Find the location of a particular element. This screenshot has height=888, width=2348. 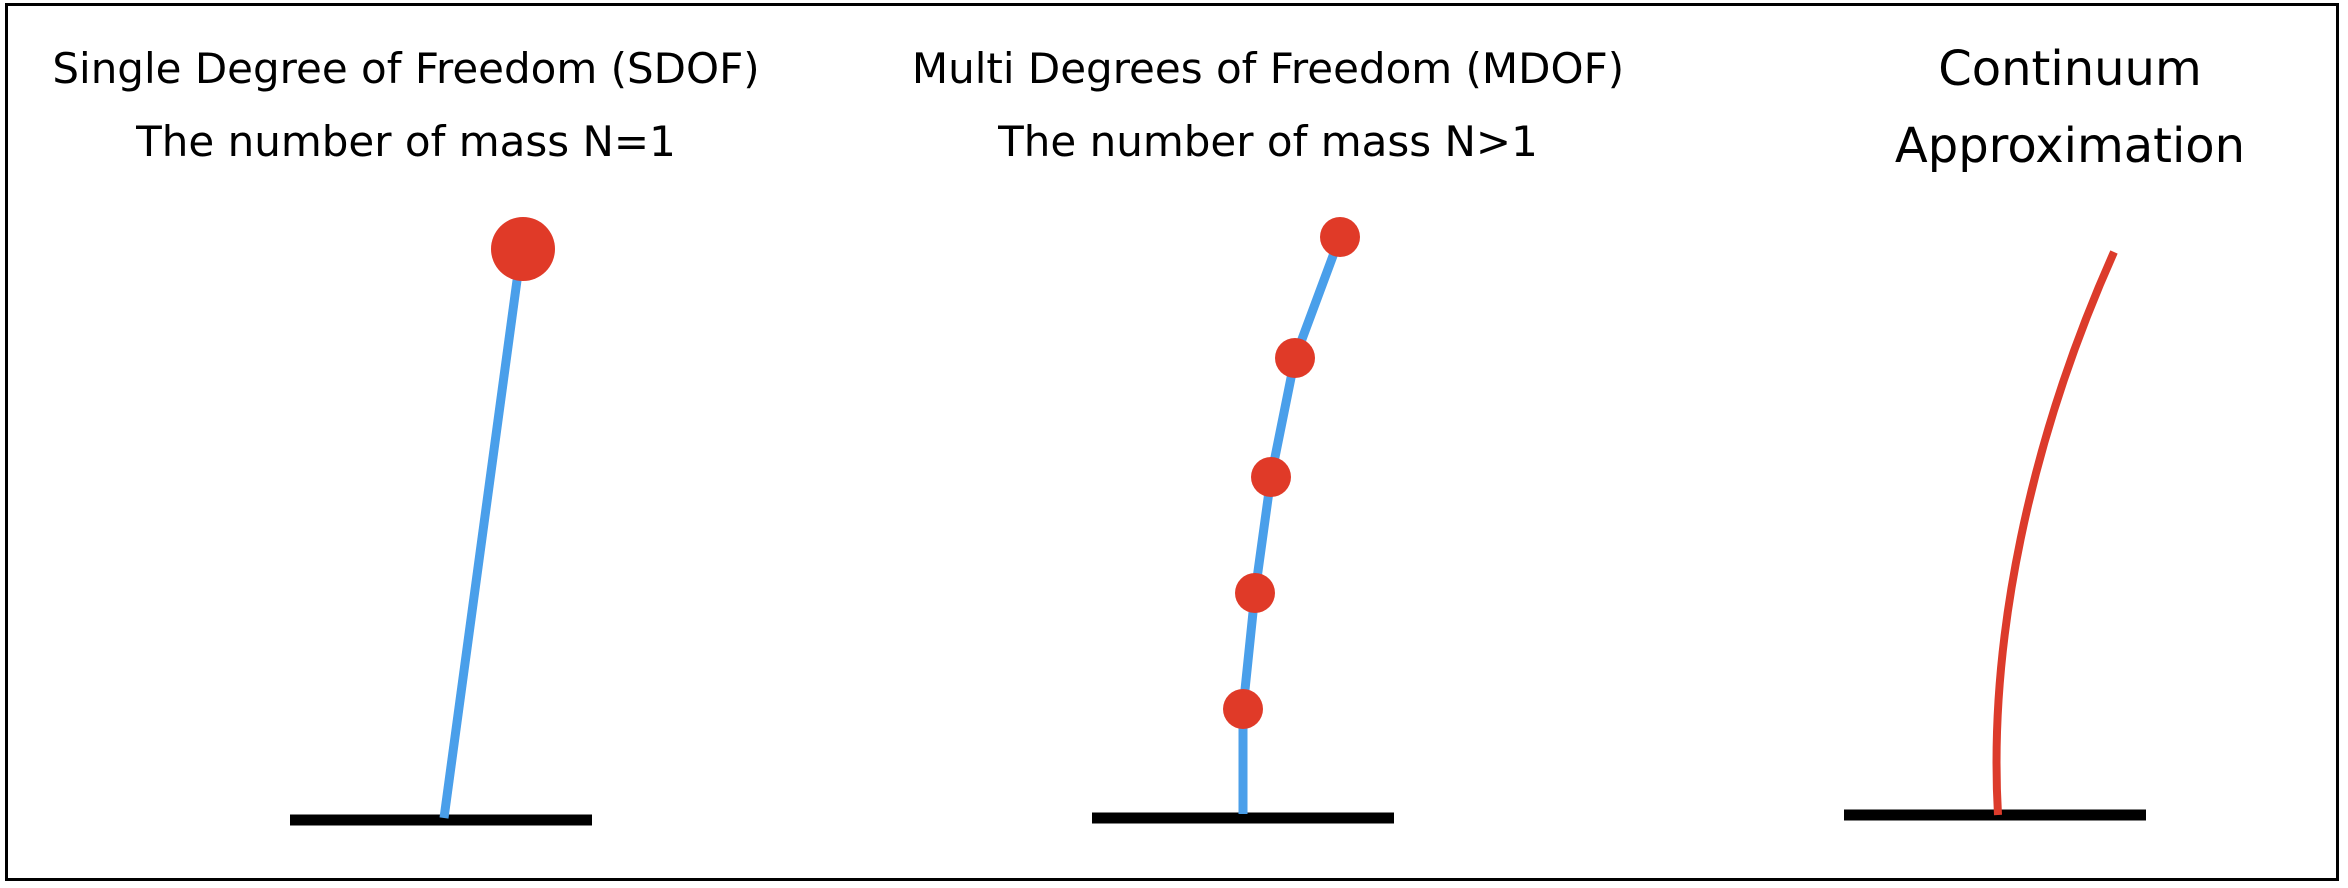

mdof-column is located at coordinates (1291, 524).